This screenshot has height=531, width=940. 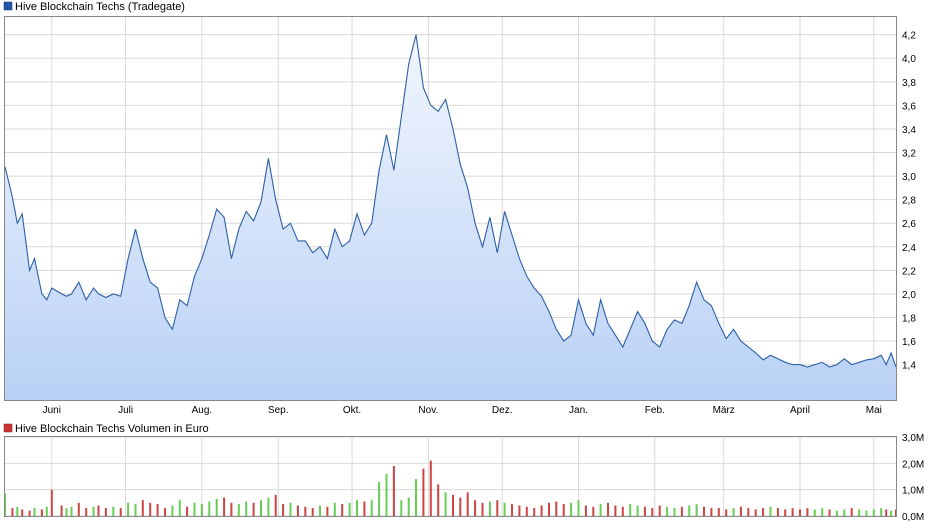 What do you see at coordinates (909, 224) in the screenshot?
I see `price-y-tick-label: 2,6` at bounding box center [909, 224].